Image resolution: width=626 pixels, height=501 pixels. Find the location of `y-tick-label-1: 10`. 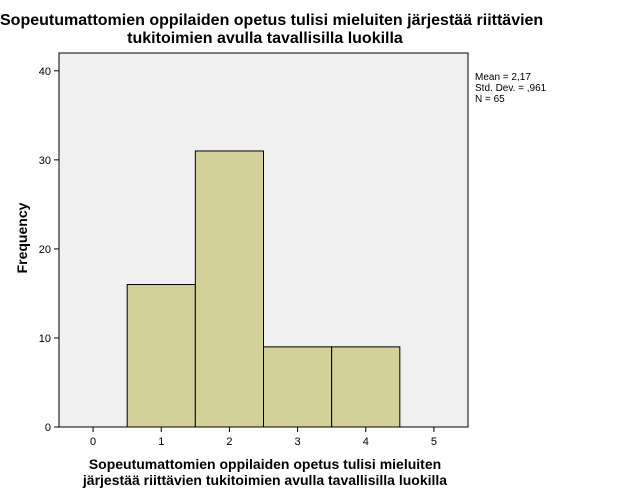

y-tick-label-1: 10 is located at coordinates (45, 339).